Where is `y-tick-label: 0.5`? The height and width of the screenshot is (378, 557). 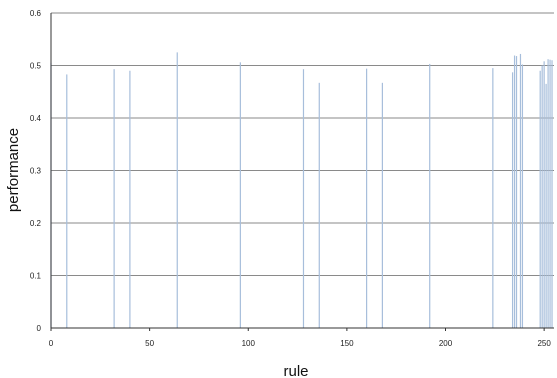
y-tick-label: 0.5 is located at coordinates (36, 66).